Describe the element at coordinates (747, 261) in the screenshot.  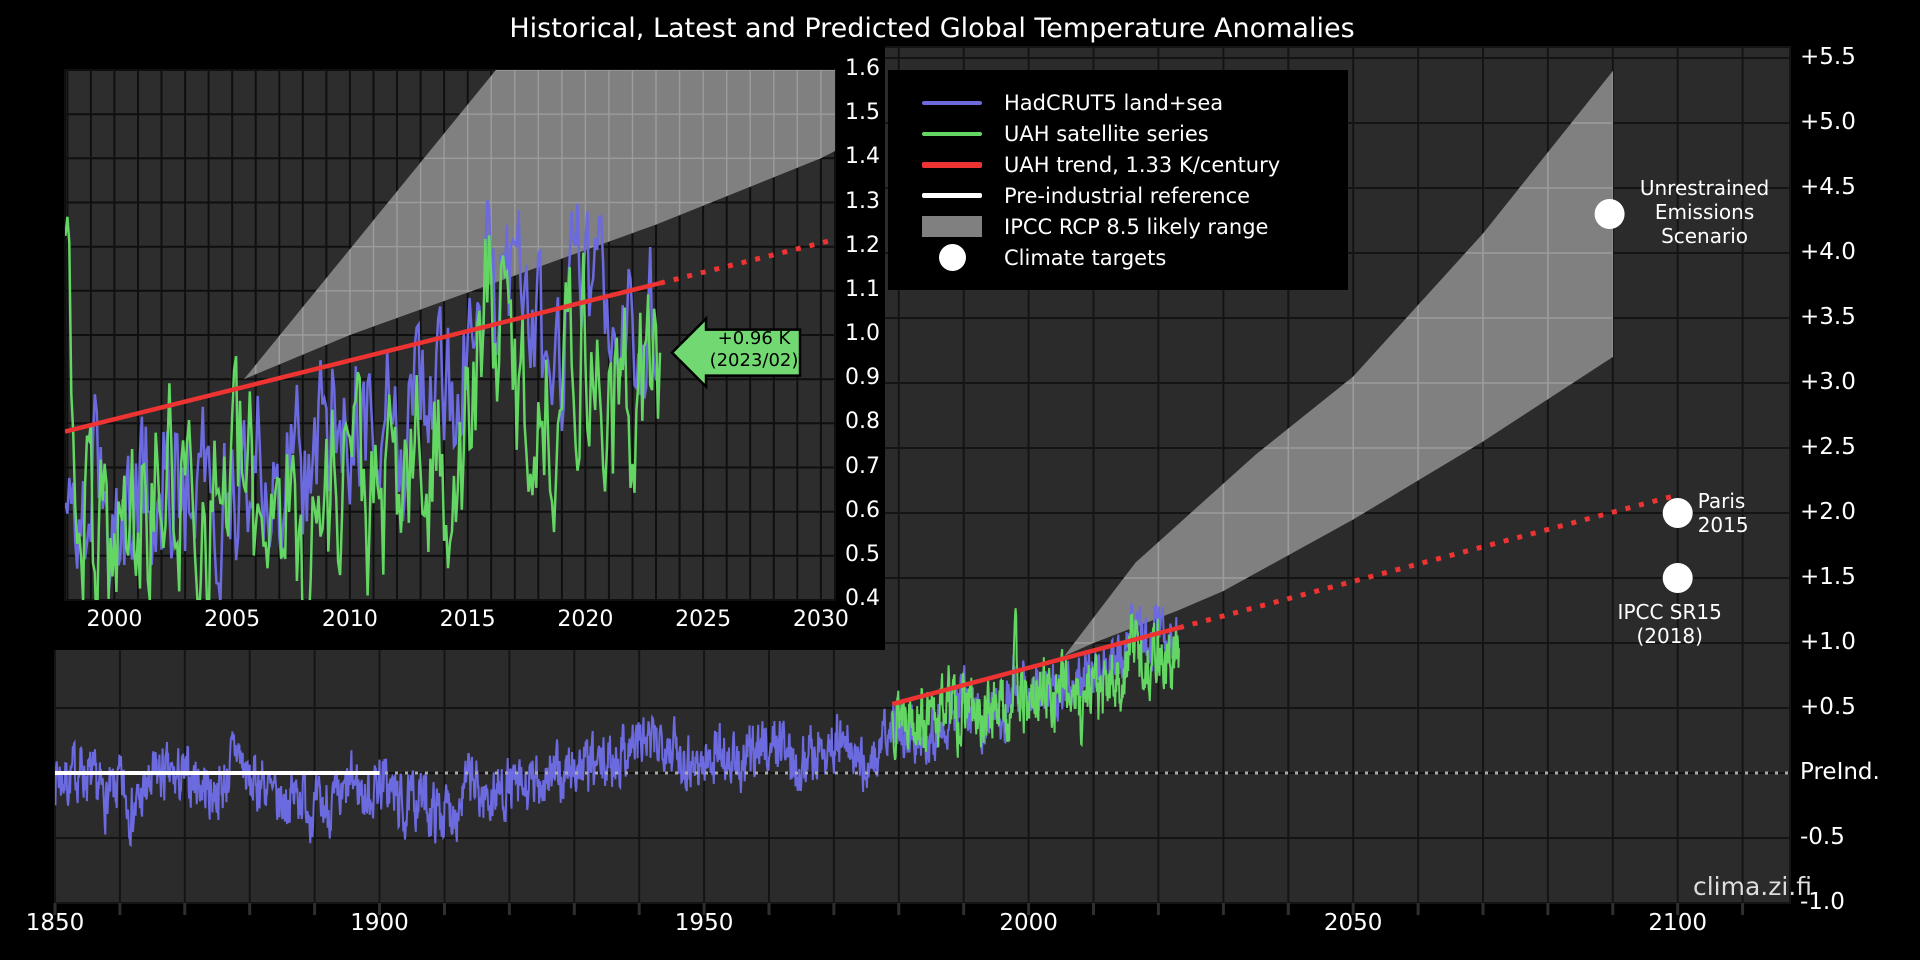
I see `uah-trend-extrapolation-inset` at that location.